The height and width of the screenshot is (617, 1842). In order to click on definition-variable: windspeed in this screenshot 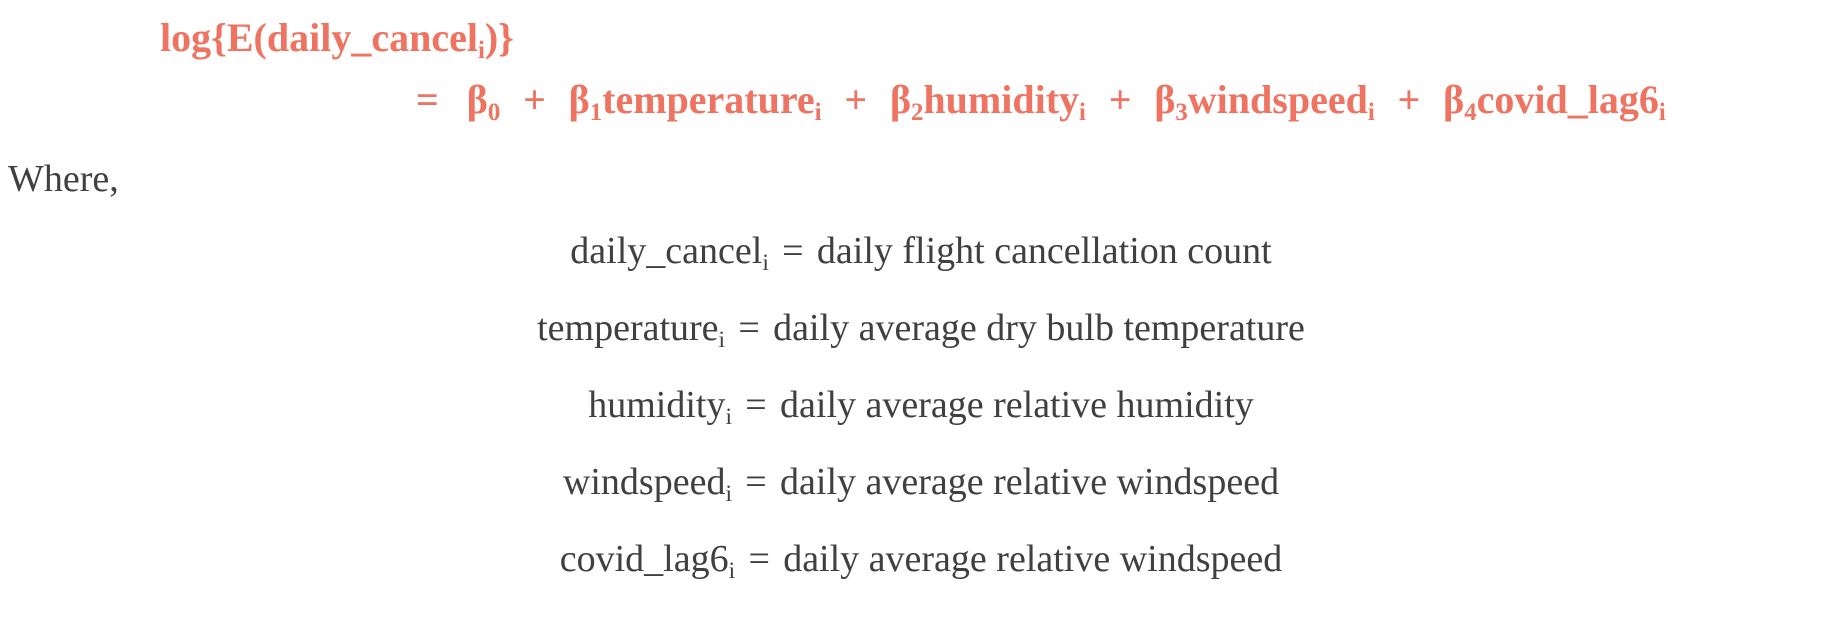, I will do `click(644, 482)`.